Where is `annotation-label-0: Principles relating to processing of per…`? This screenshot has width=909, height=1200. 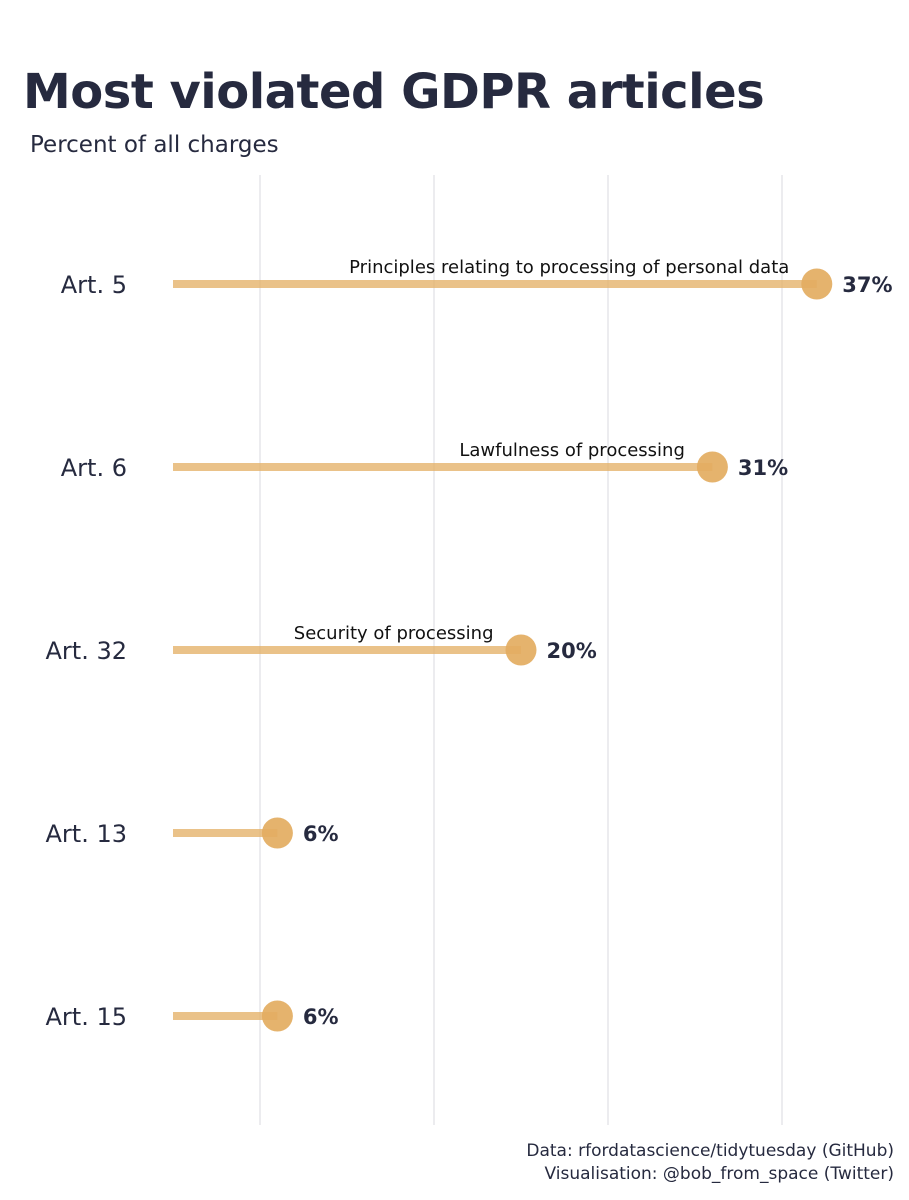 annotation-label-0: Principles relating to processing of per… is located at coordinates (569, 267).